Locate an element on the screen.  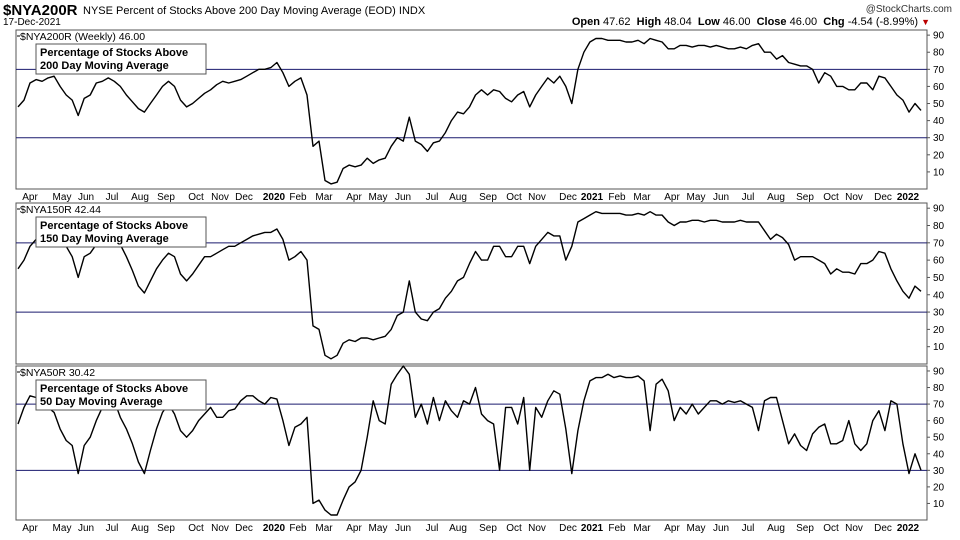
high-value: 48.04 is located at coordinates (678, 22).